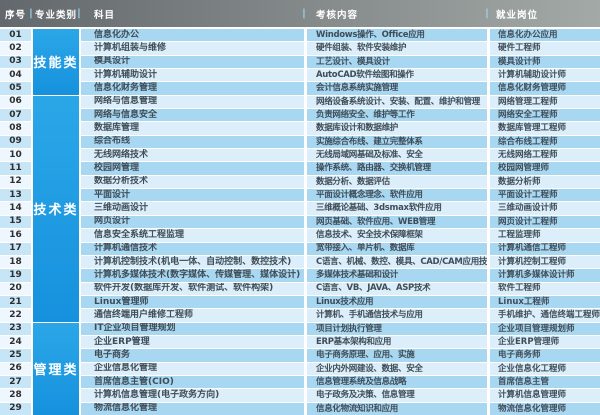  What do you see at coordinates (397, 288) in the screenshot?
I see `content-cell: C语言、VB、JAVA、ASP技术` at bounding box center [397, 288].